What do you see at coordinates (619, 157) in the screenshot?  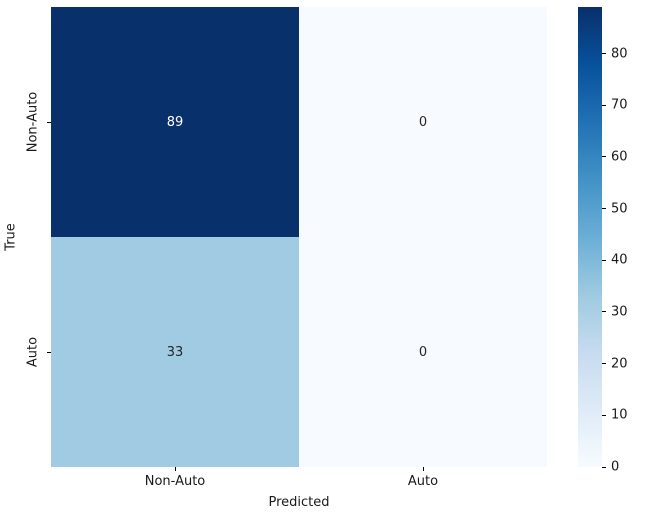 I see `colorbar-tick-label: 60` at bounding box center [619, 157].